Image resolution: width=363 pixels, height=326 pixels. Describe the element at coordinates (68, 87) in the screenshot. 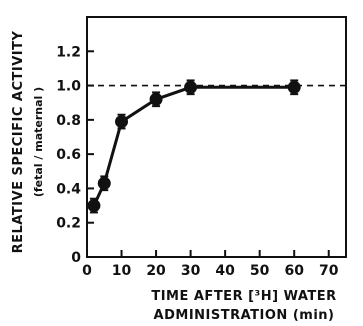

I see `y-tick-label: 1.0` at that location.